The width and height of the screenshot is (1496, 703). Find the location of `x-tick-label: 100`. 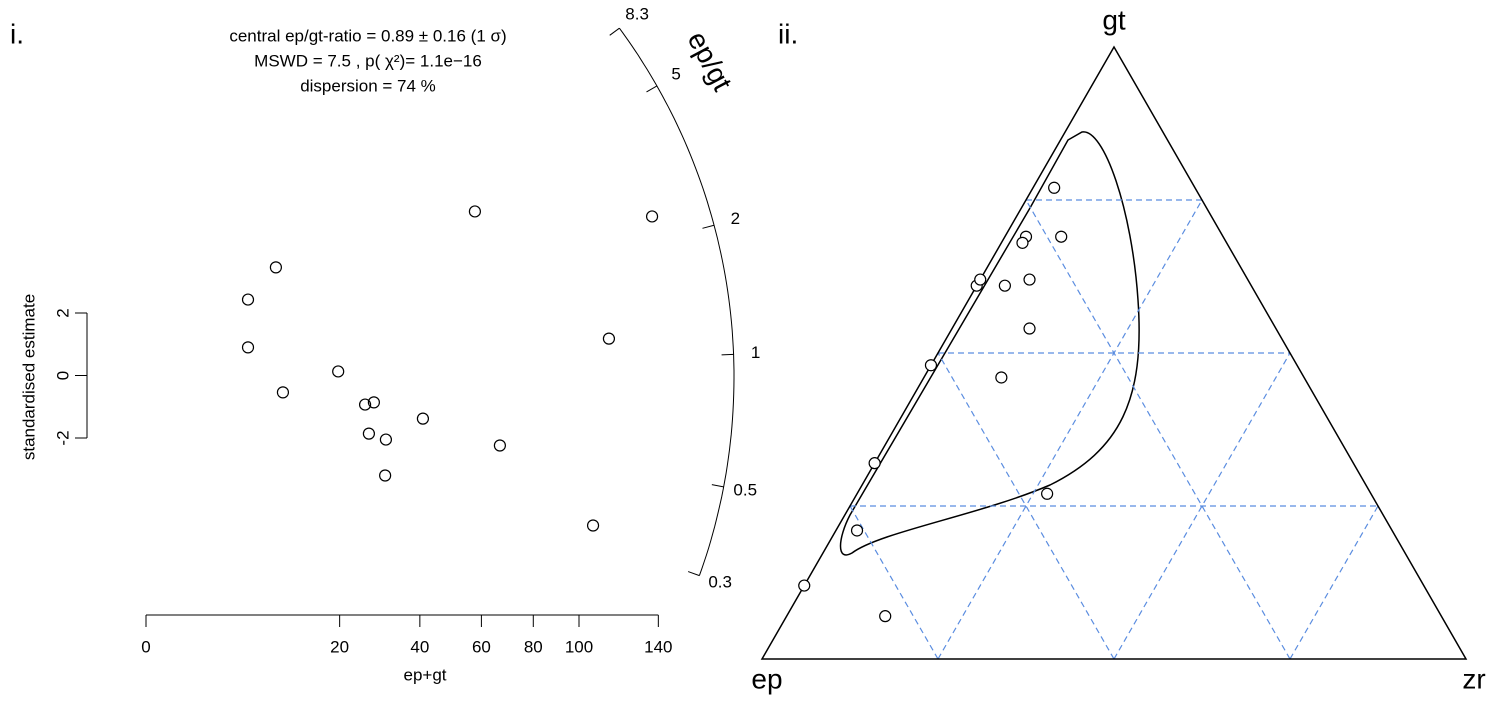

x-tick-label: 100 is located at coordinates (579, 646).